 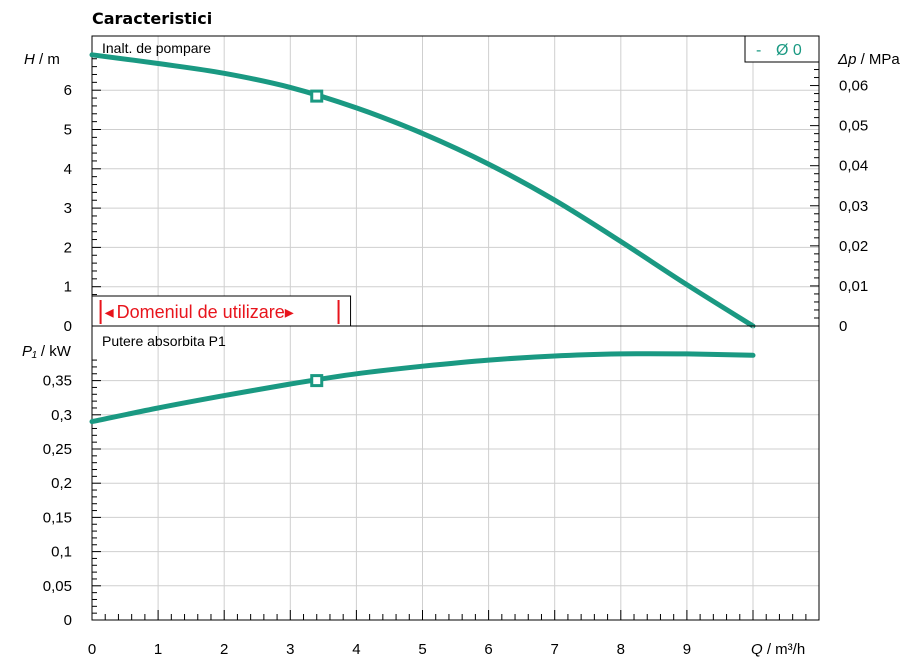 I want to click on power-left-tick-label: 0,1, so click(x=61, y=552).